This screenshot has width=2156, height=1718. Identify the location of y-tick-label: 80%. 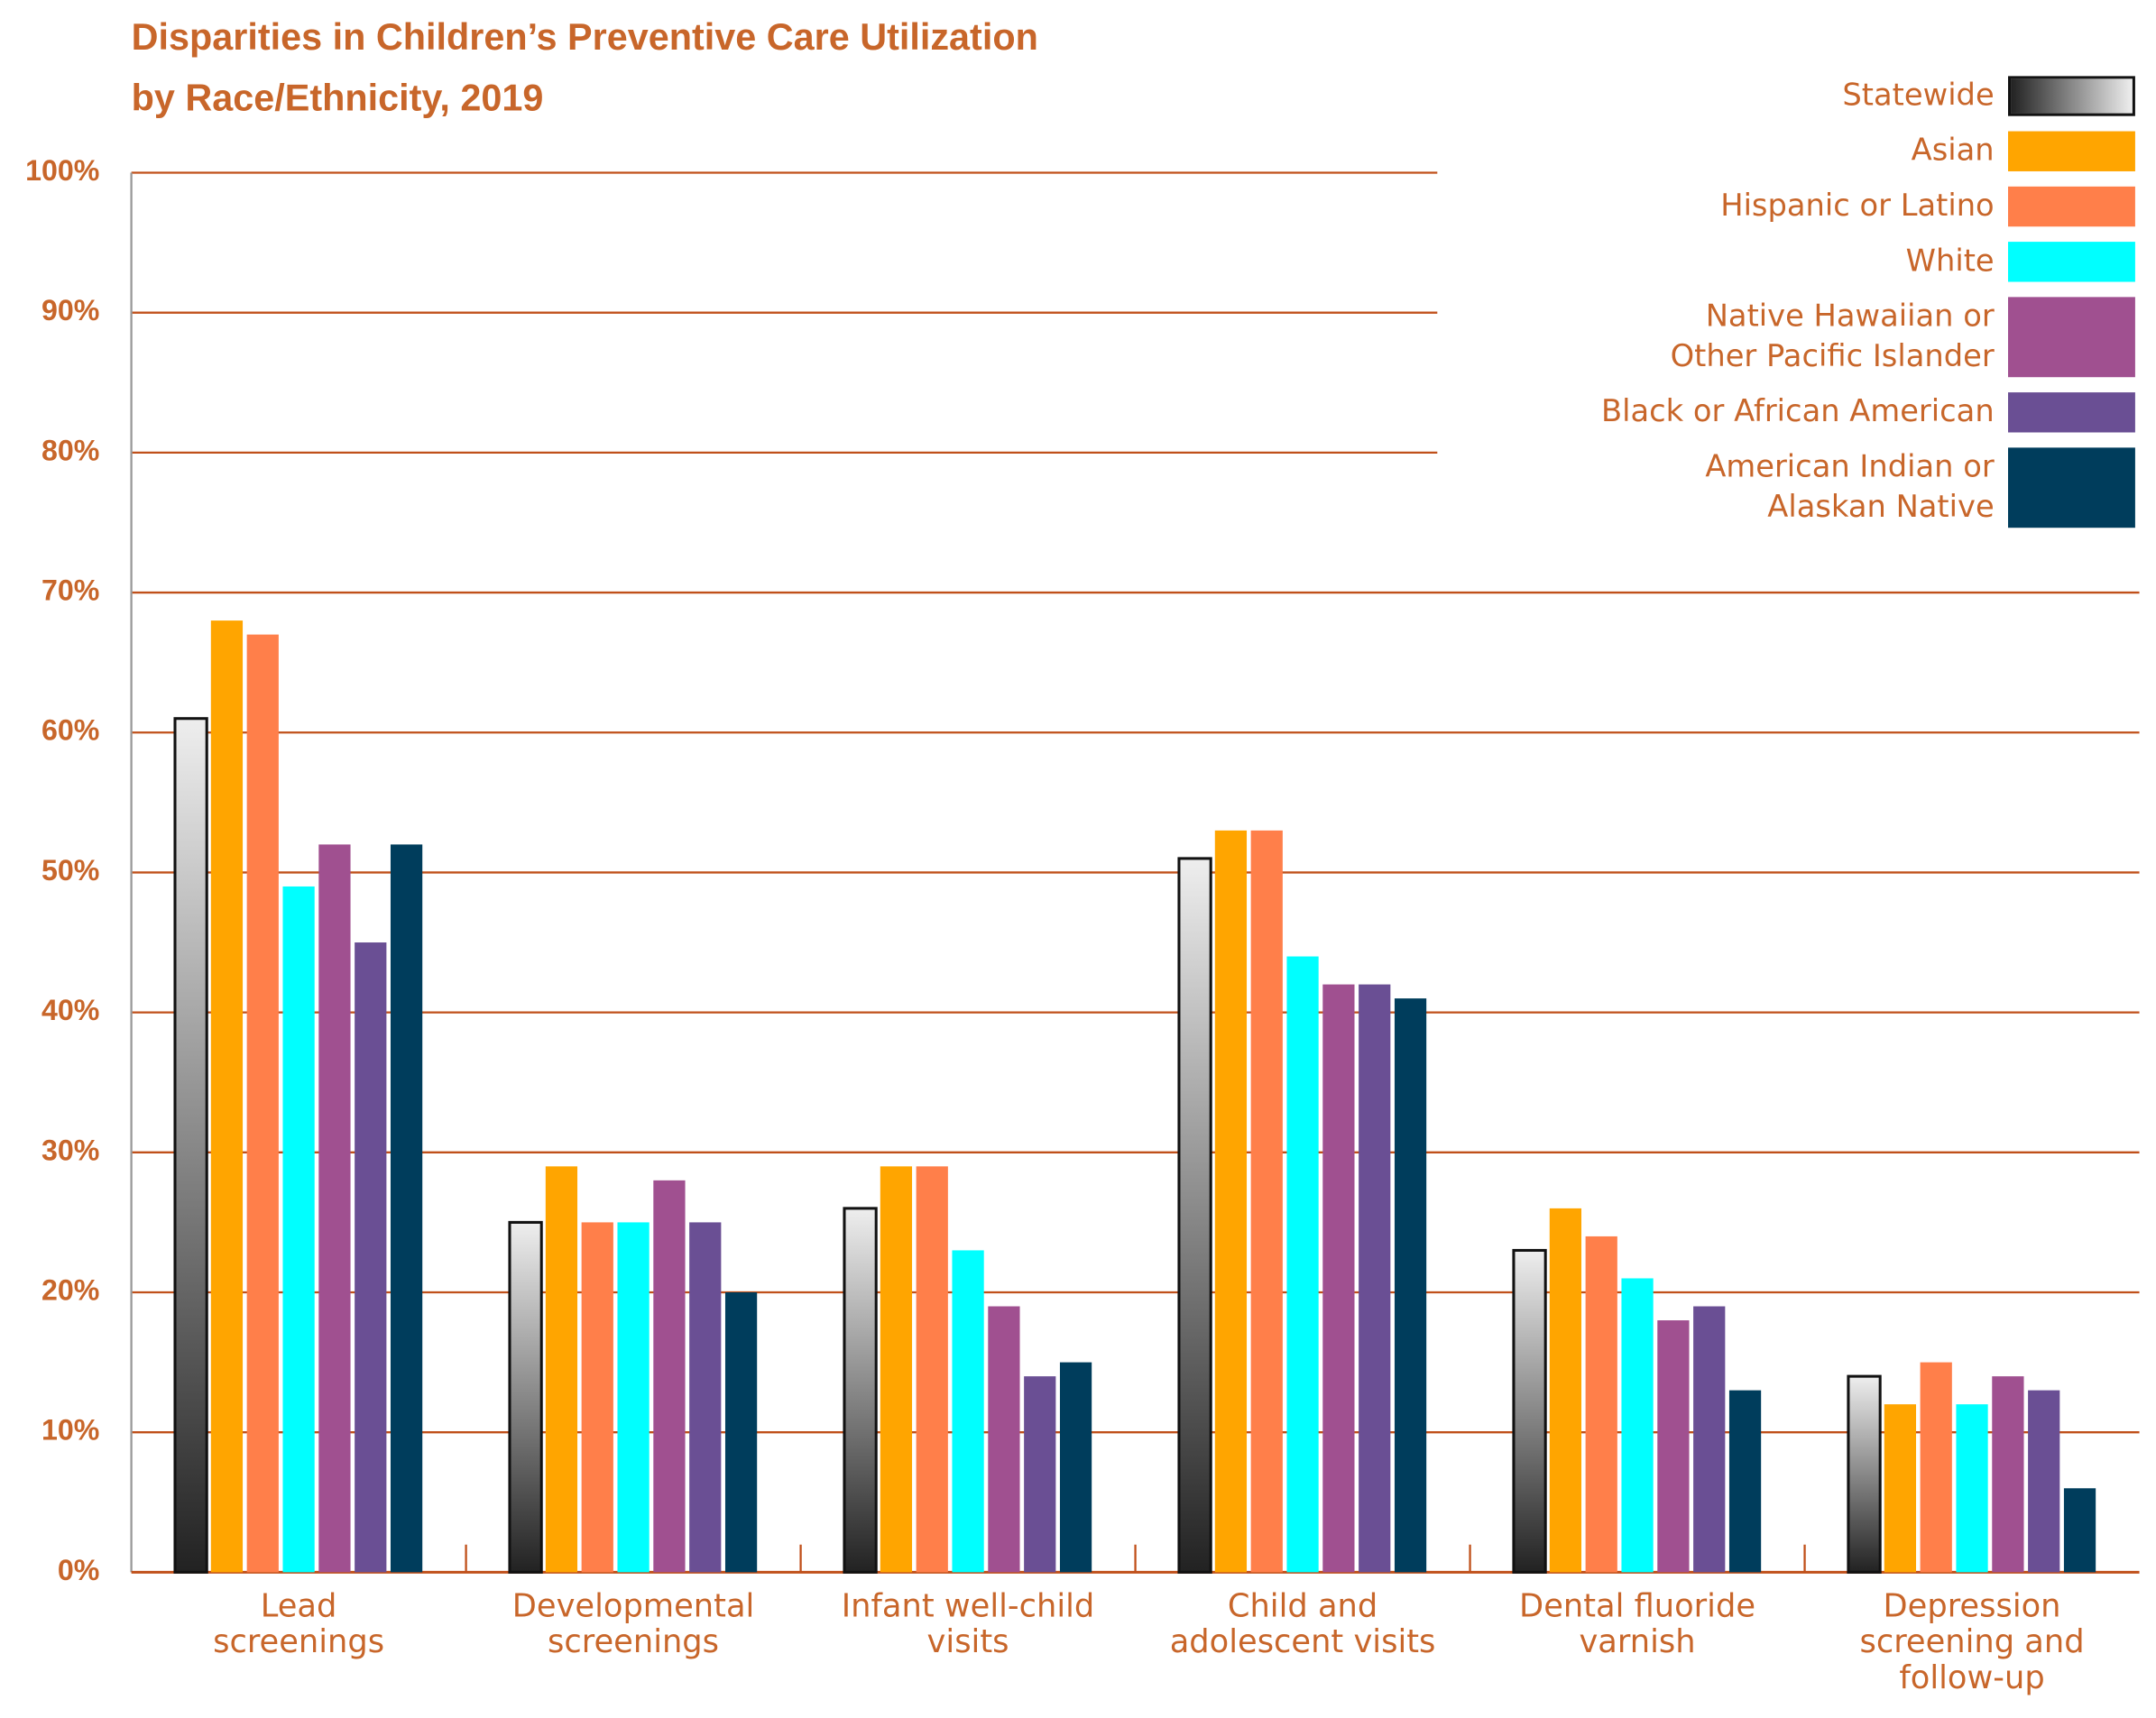
(70, 450).